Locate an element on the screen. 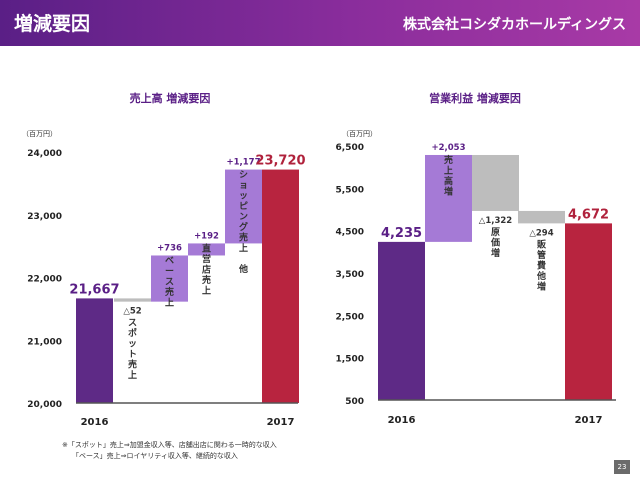 The image size is (640, 480). step-description: 原価増 is located at coordinates (495, 243).